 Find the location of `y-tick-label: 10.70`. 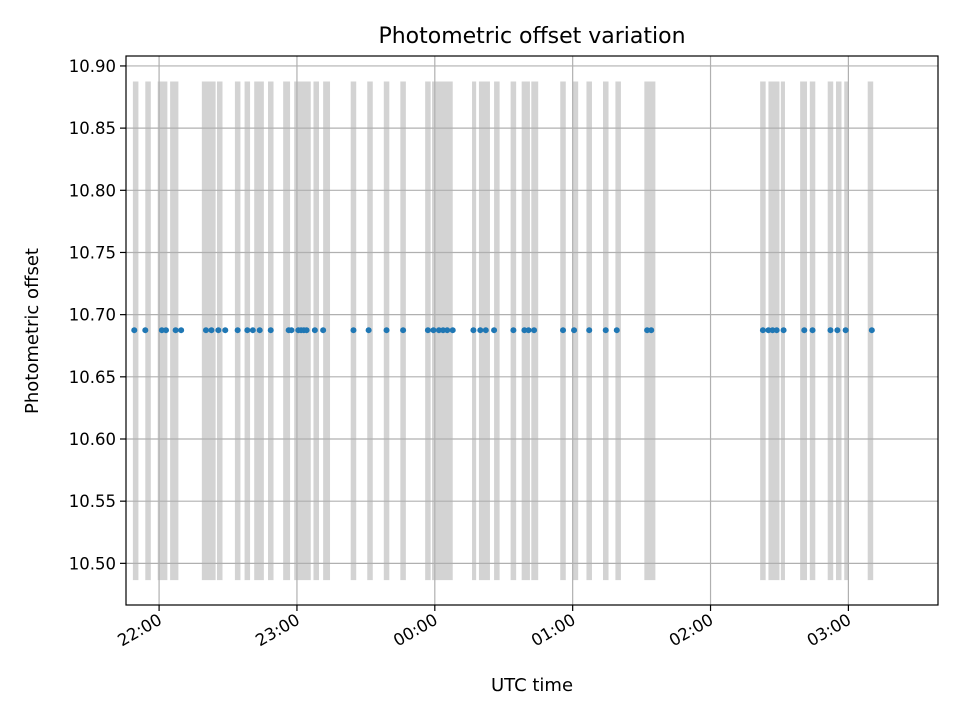

y-tick-label: 10.70 is located at coordinates (92, 315).